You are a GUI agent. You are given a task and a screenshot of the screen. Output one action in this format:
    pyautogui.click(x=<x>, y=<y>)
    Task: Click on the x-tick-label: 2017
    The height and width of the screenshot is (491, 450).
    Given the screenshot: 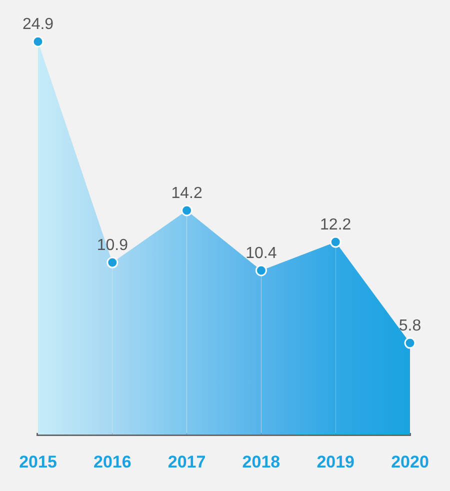 What is the action you would take?
    pyautogui.click(x=187, y=462)
    